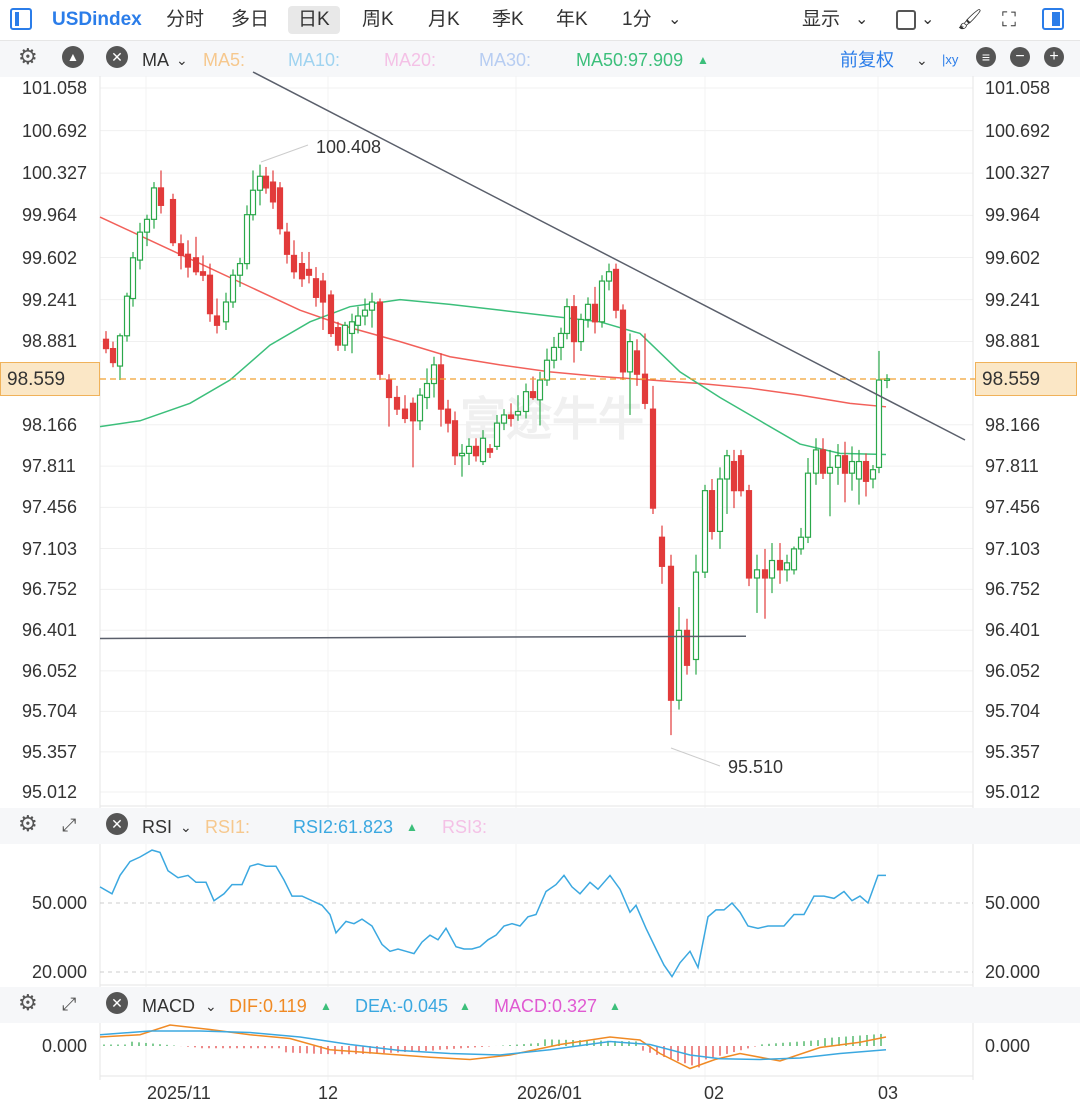 This screenshot has height=1109, width=1080. What do you see at coordinates (572, 19) in the screenshot?
I see `tab-yearly-k: 年K` at bounding box center [572, 19].